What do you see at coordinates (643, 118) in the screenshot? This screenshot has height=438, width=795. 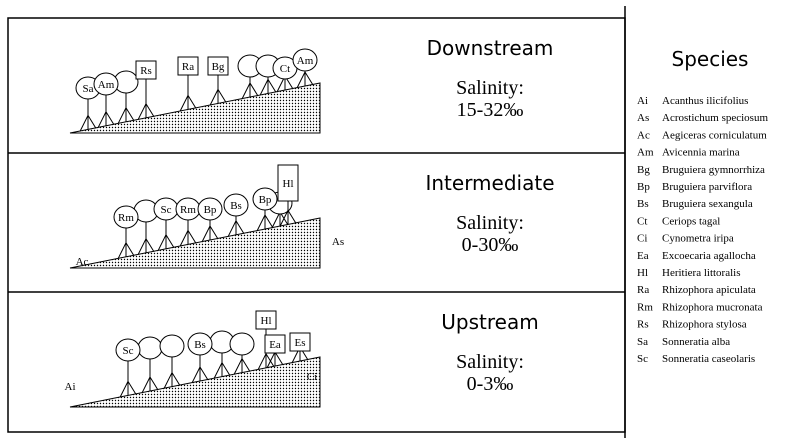 I see `legend-code: As` at bounding box center [643, 118].